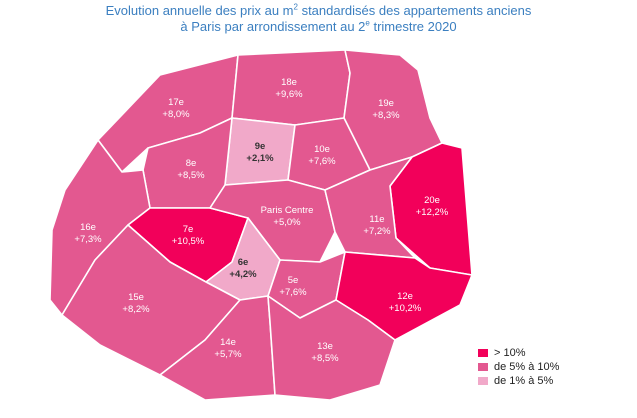 This screenshot has height=418, width=637. What do you see at coordinates (188, 229) in the screenshot?
I see `label-7e-name: 7e` at bounding box center [188, 229].